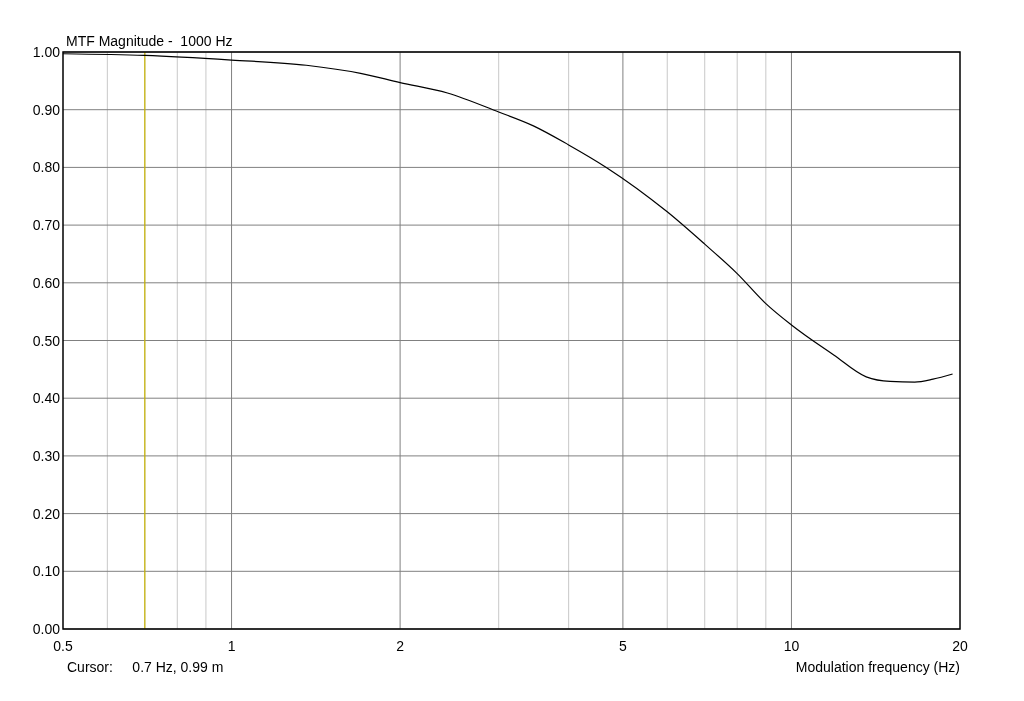  I want to click on y-tick-label: 0.00, so click(46, 629).